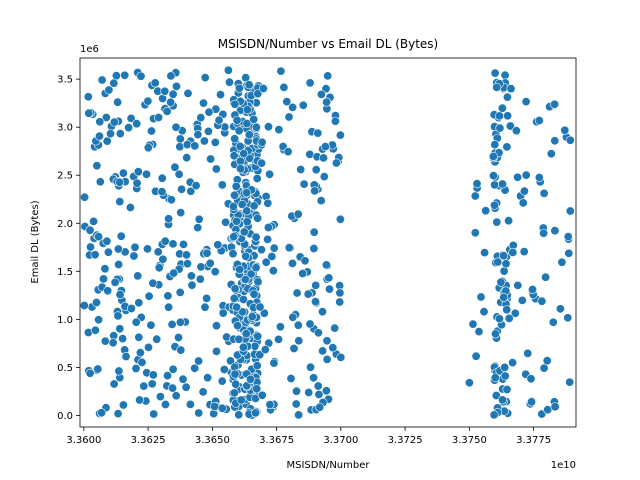 The height and width of the screenshot is (480, 640). Describe the element at coordinates (563, 465) in the screenshot. I see `x-offset-label: 1e10` at that location.